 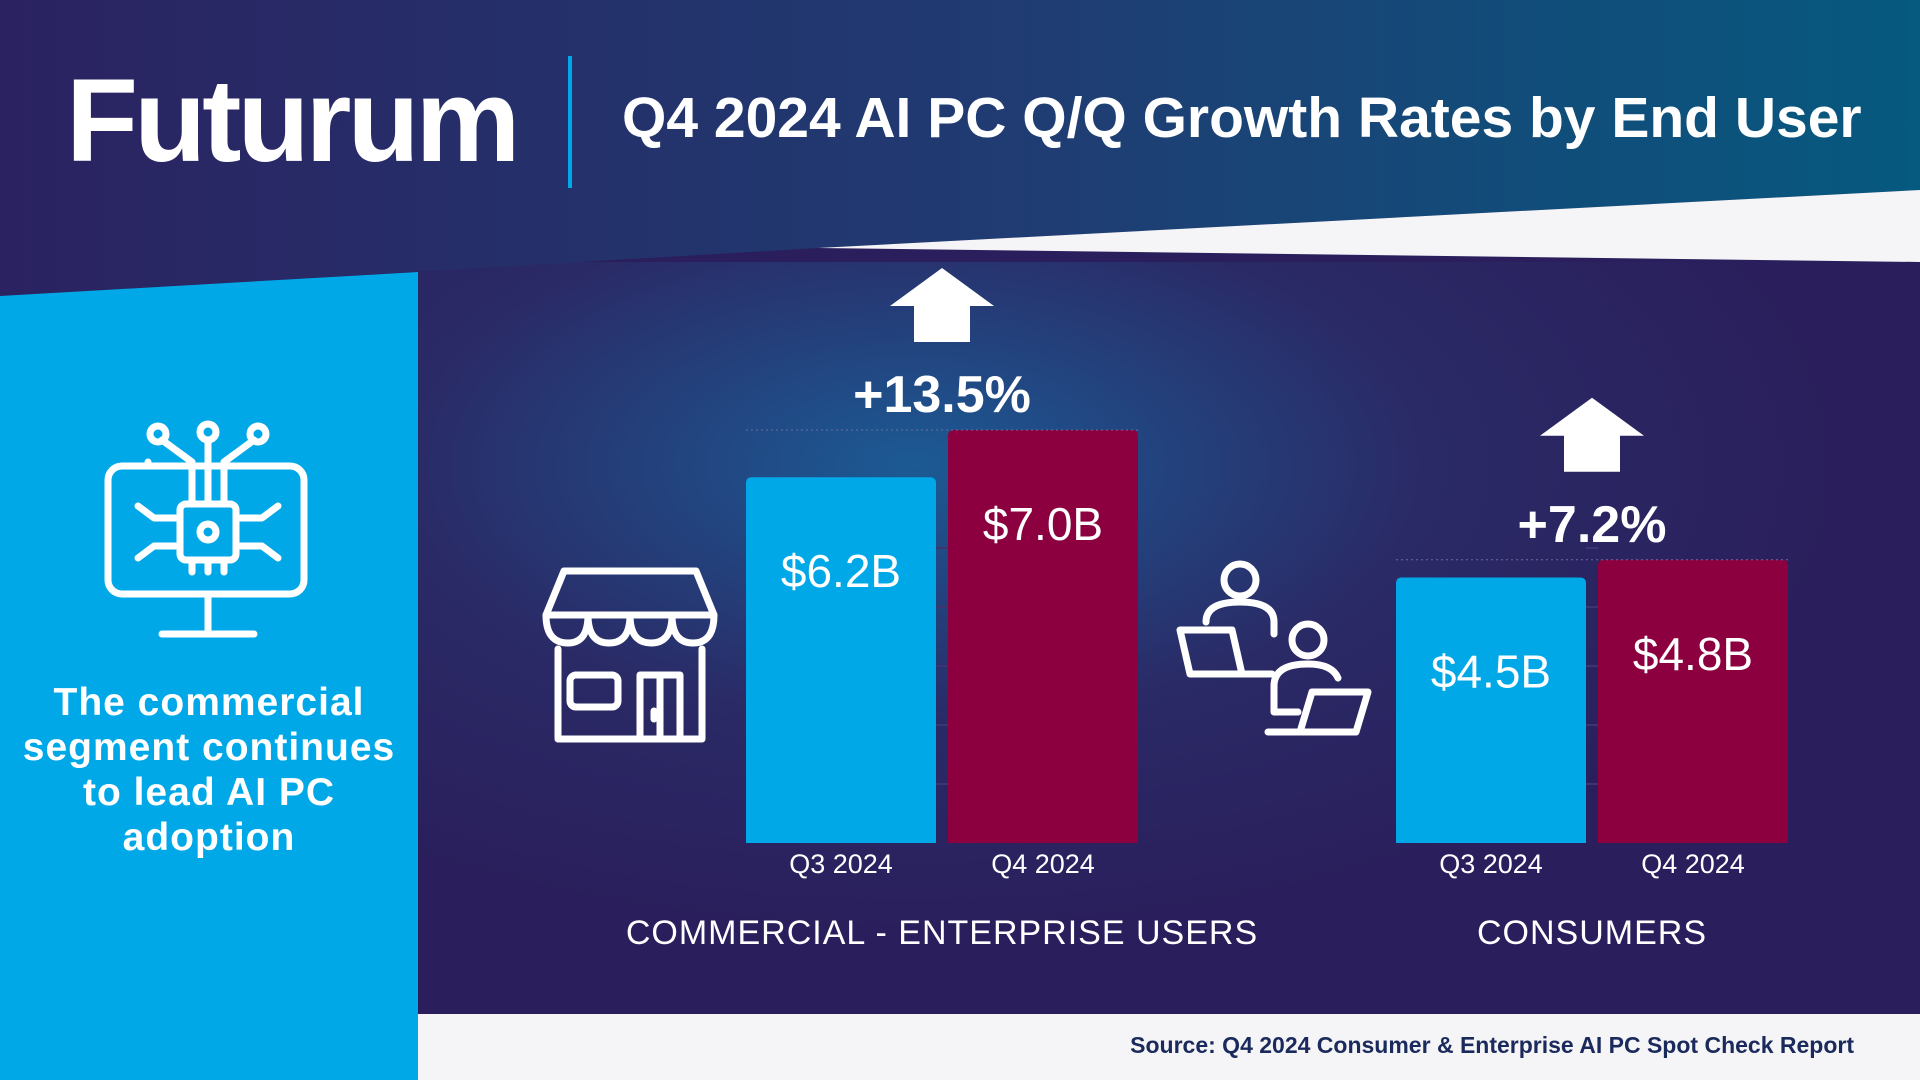 What do you see at coordinates (1592, 933) in the screenshot?
I see `consumers-category-label: CONSUMERS` at bounding box center [1592, 933].